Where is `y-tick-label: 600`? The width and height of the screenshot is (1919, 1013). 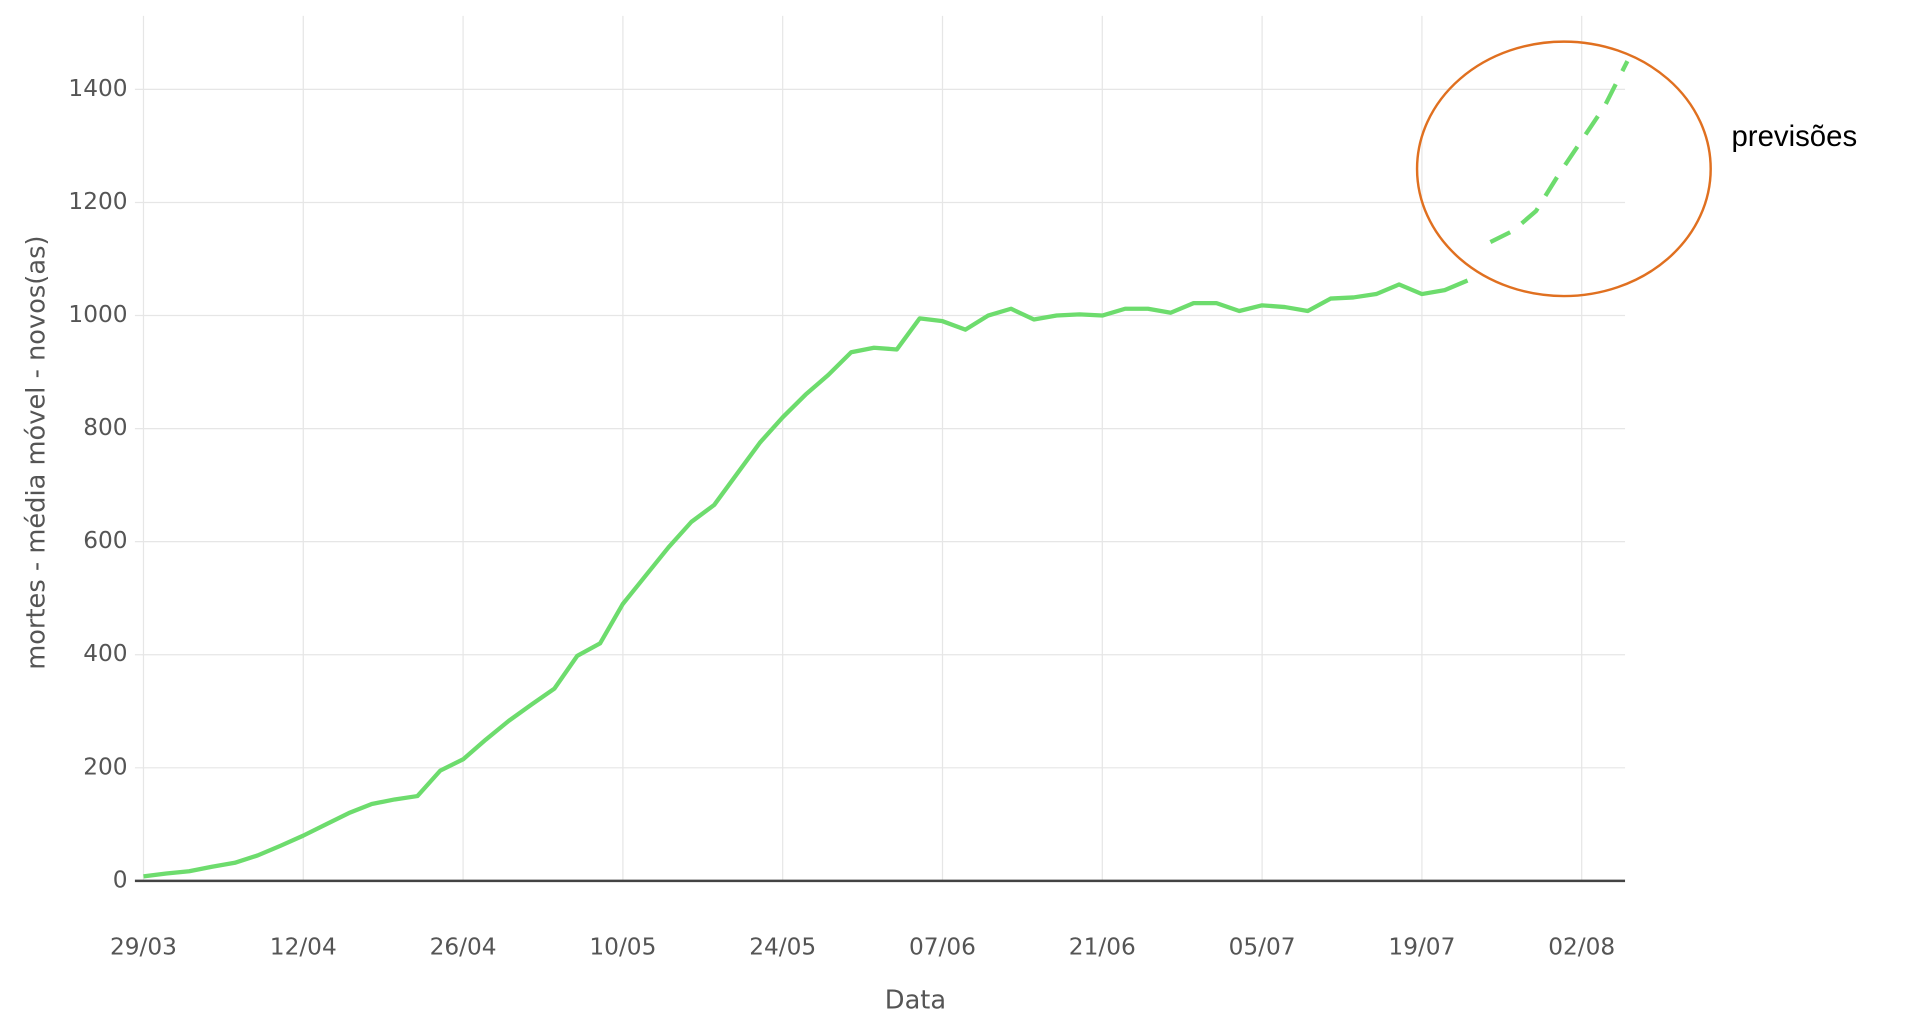 y-tick-label: 600 is located at coordinates (105, 540).